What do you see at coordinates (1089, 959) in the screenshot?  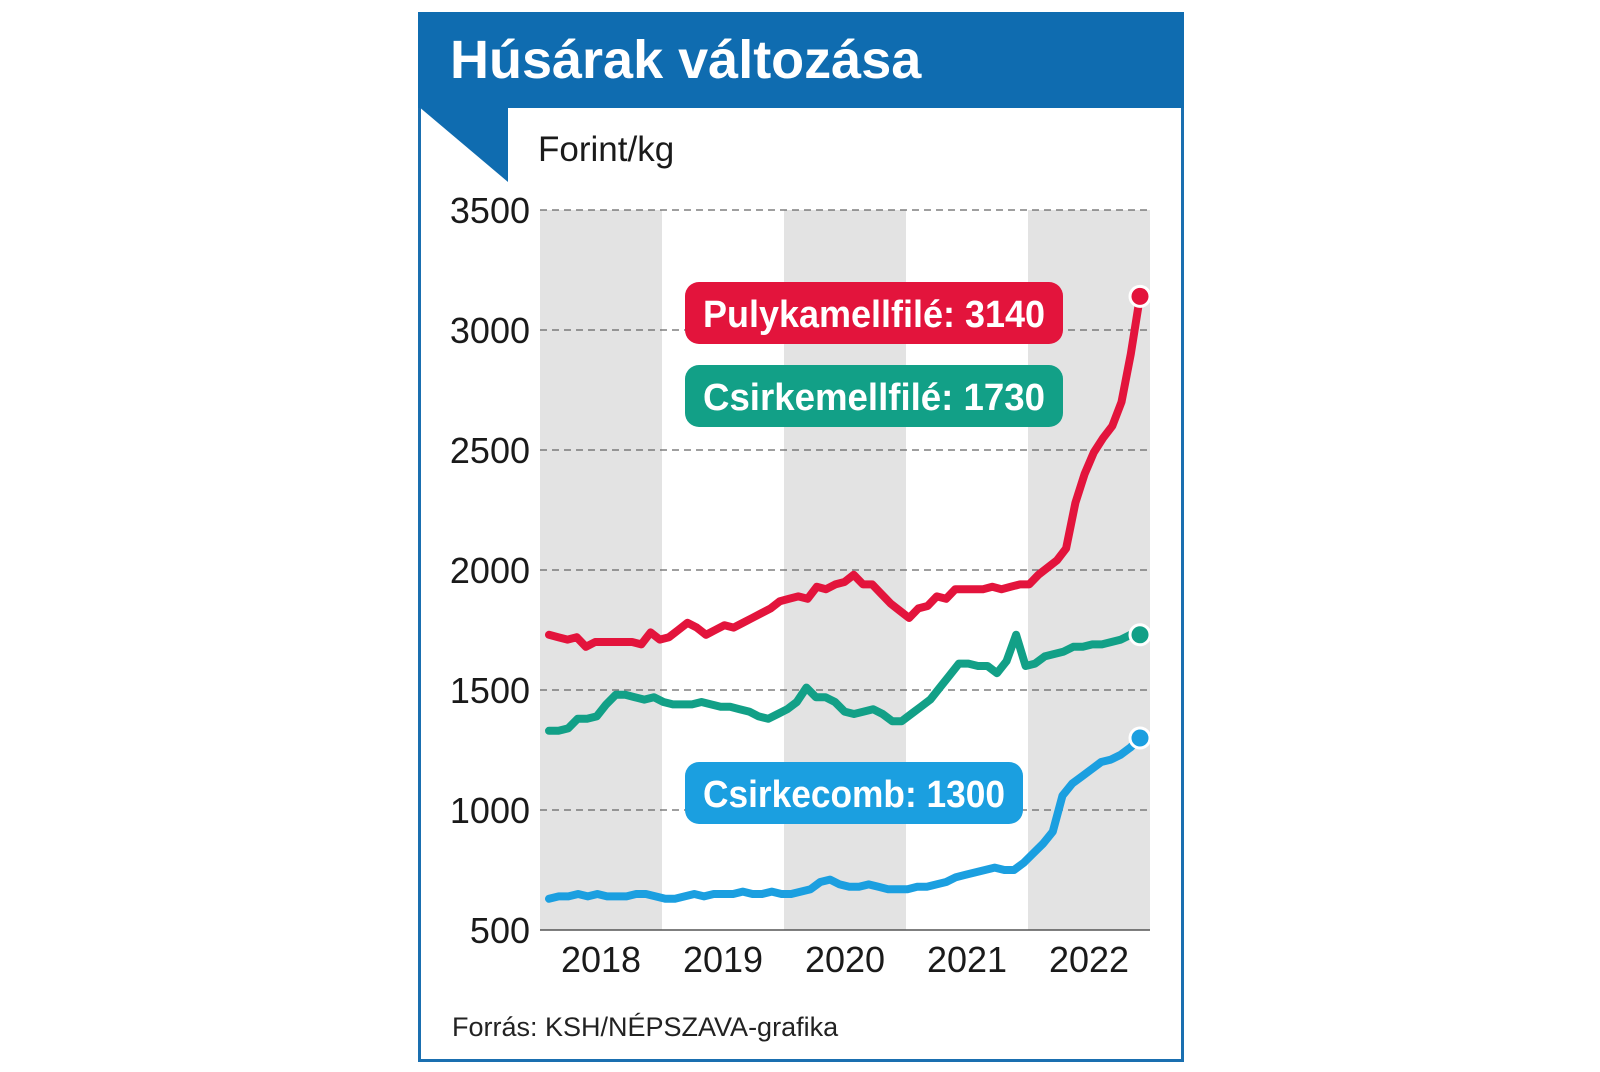 I see `x-tick-label-2022: 2022` at bounding box center [1089, 959].